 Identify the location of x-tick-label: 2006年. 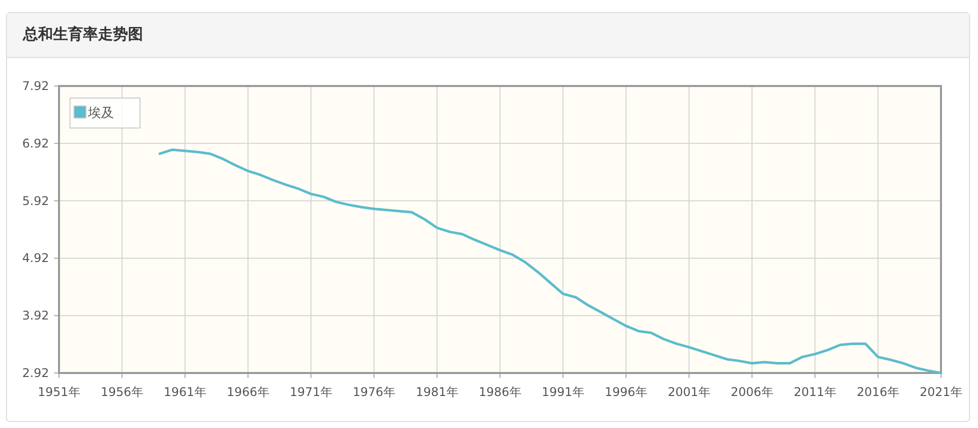
(752, 392).